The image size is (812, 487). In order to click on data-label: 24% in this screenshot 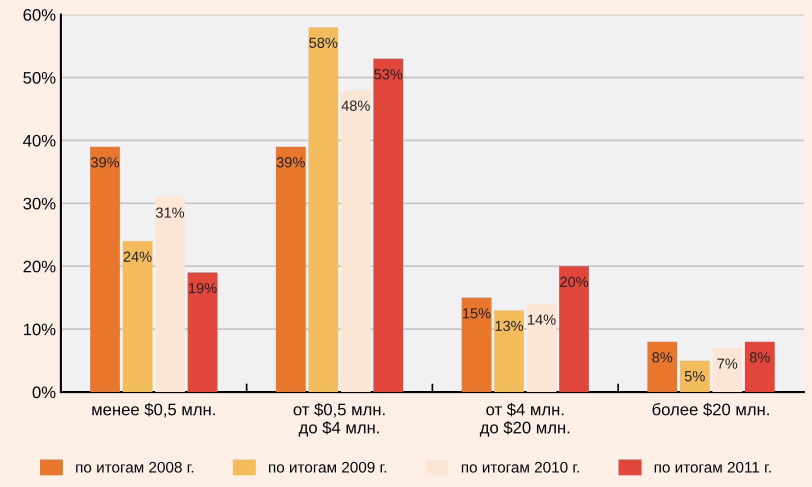, I will do `click(138, 257)`.